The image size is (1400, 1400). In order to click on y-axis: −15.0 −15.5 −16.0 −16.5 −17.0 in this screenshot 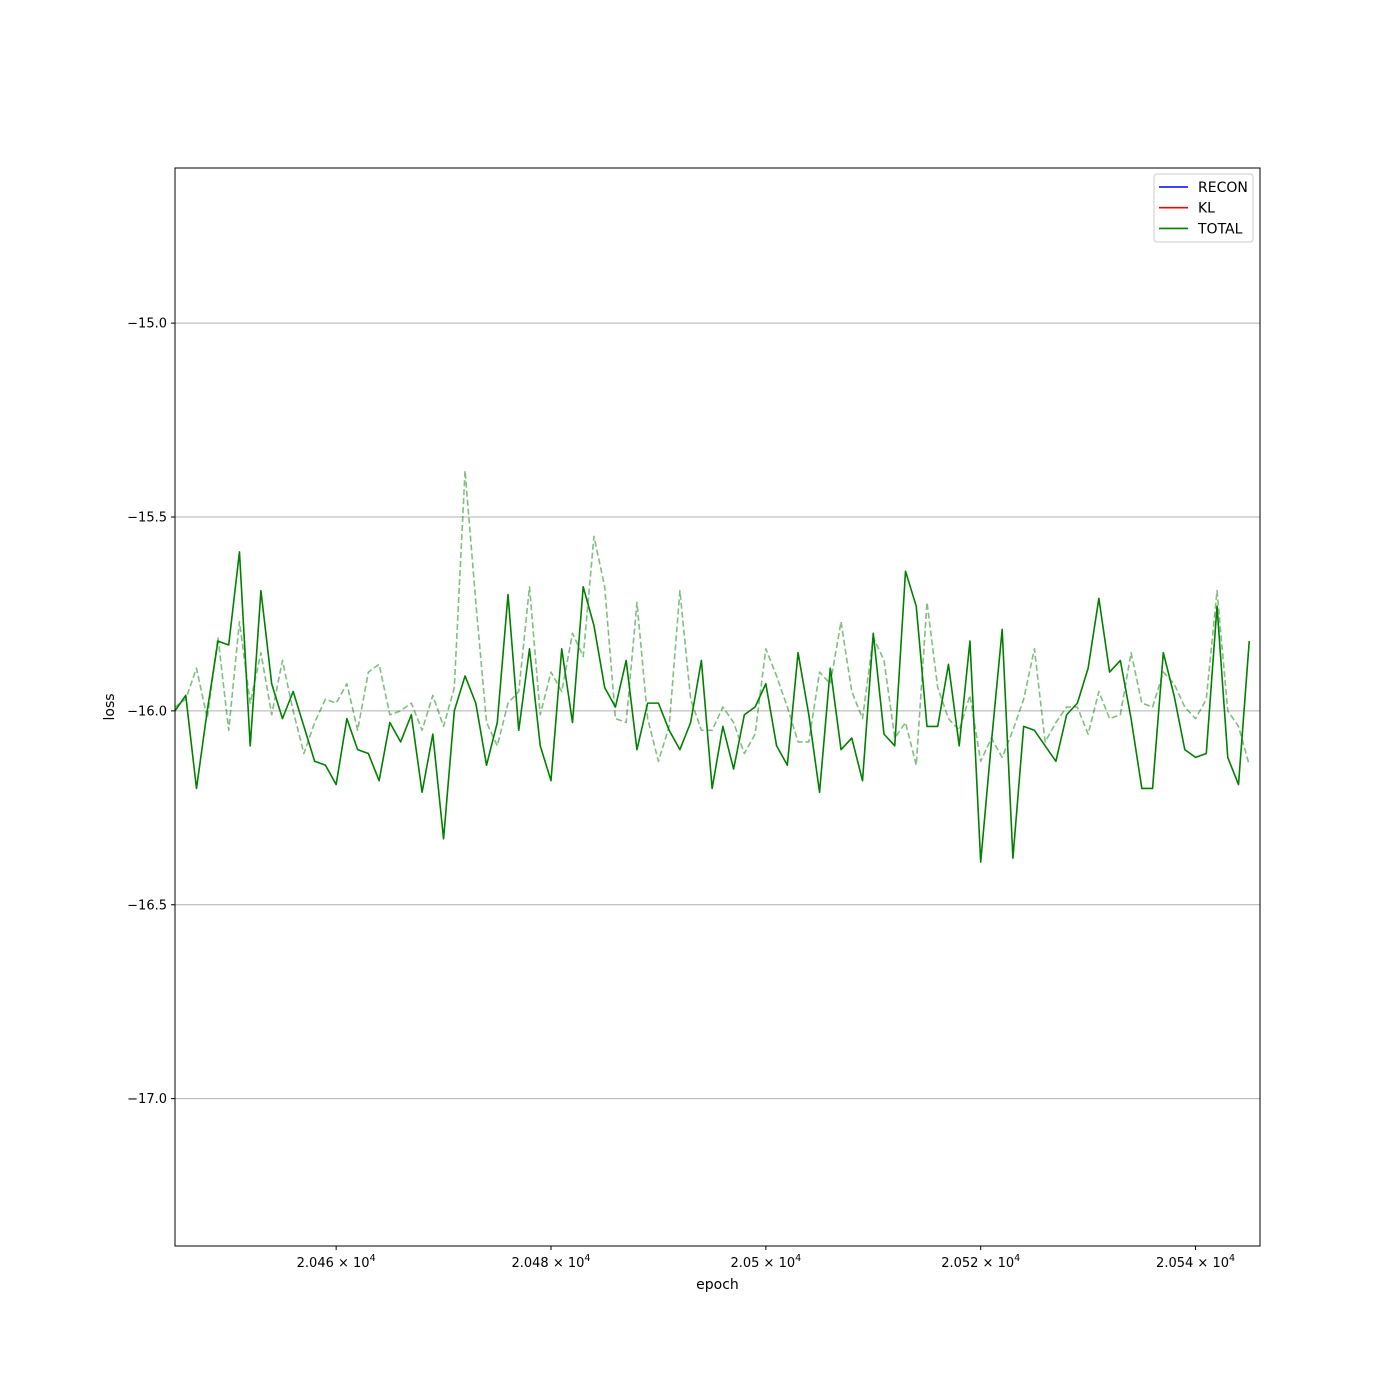, I will do `click(151, 712)`.